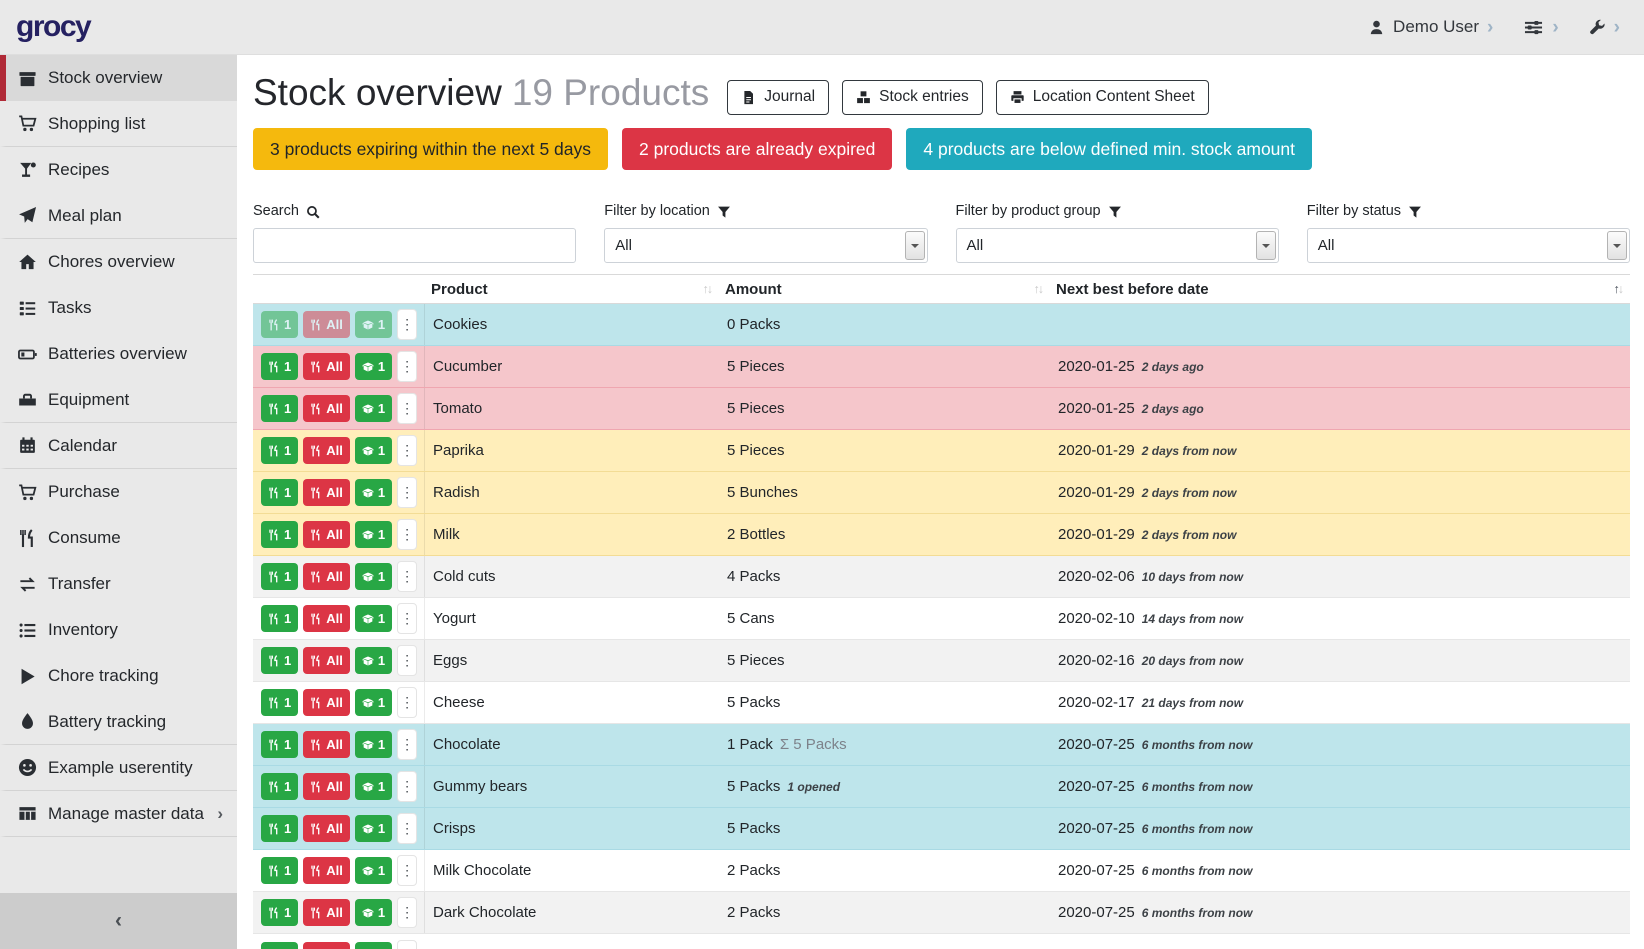  What do you see at coordinates (118, 124) in the screenshot?
I see `sidebar-item-shopping-list: Shopping list` at bounding box center [118, 124].